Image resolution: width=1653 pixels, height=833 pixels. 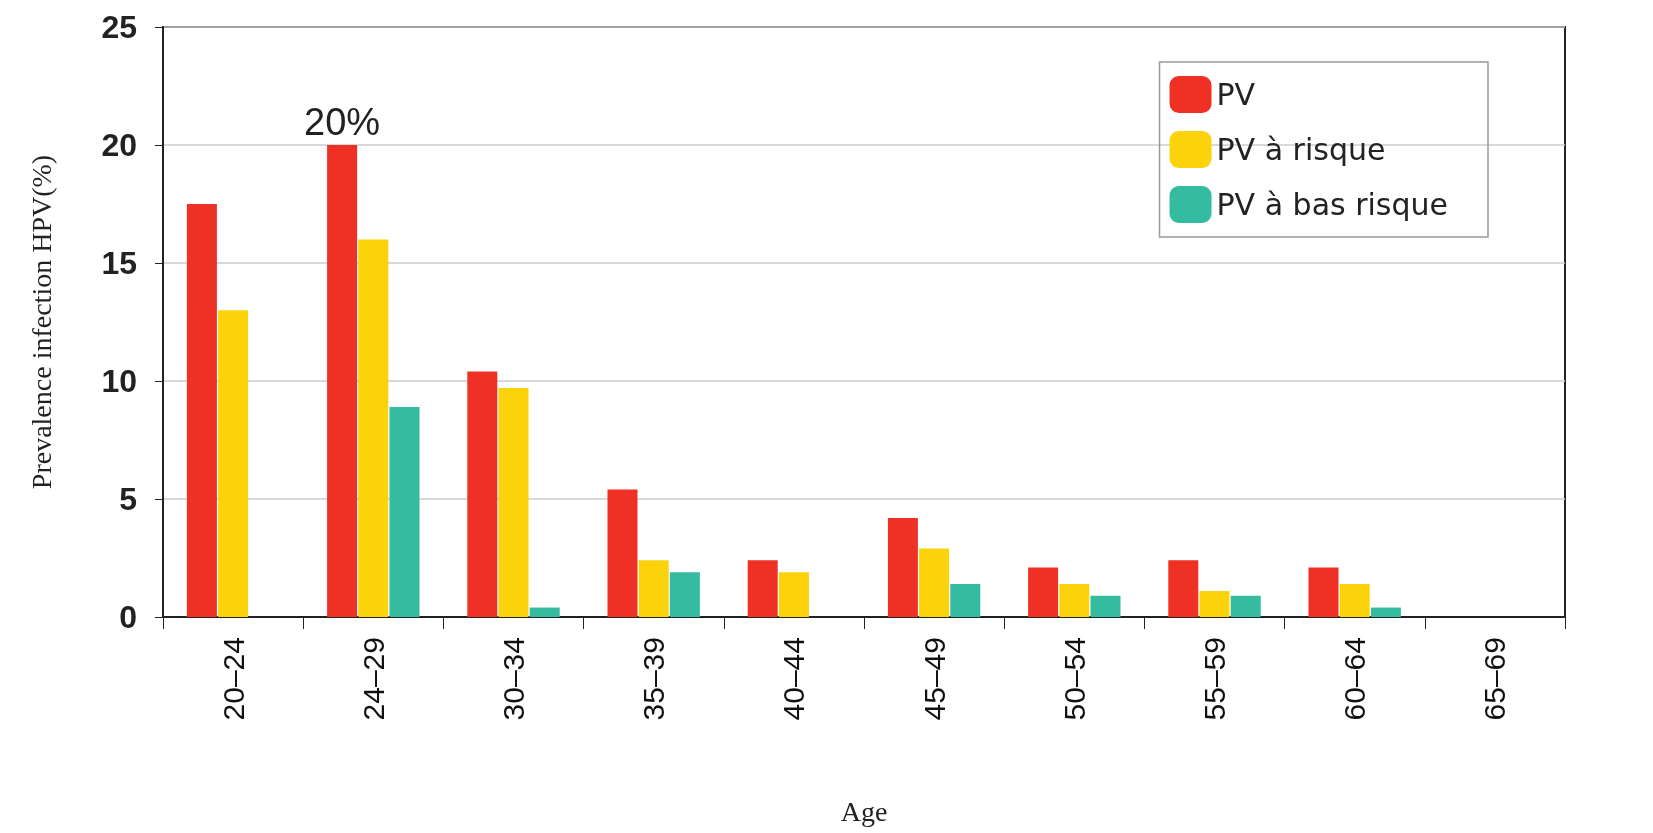 I want to click on x-tick-label: 20–24, so click(x=233, y=679).